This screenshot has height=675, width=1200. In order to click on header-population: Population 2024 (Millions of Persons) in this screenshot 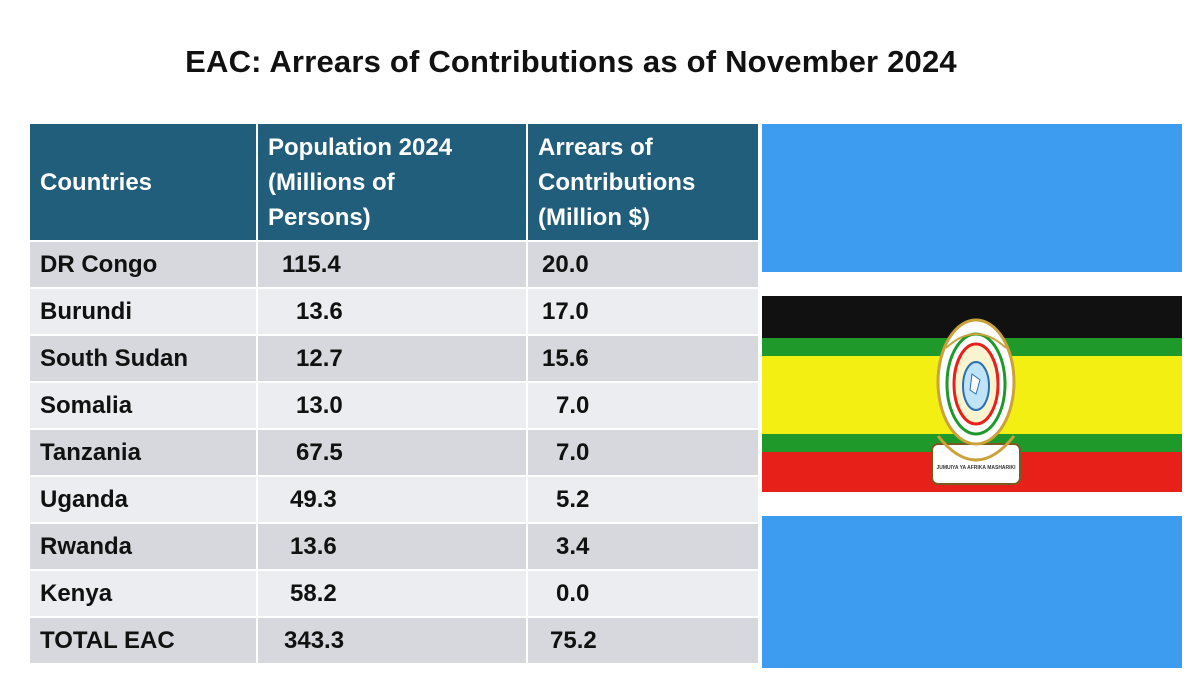, I will do `click(392, 182)`.